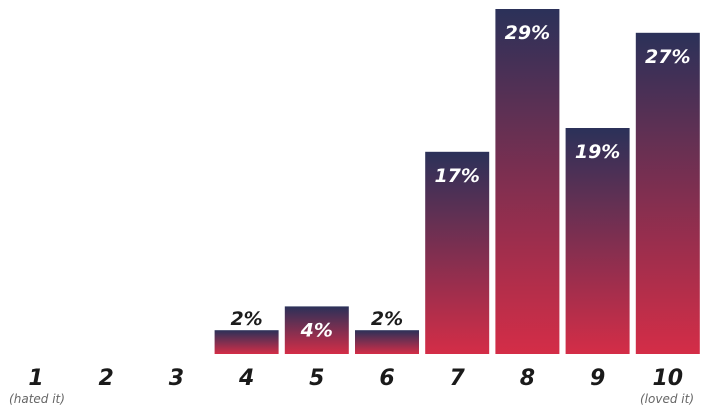  I want to click on category-label-8: 8, so click(527, 378).